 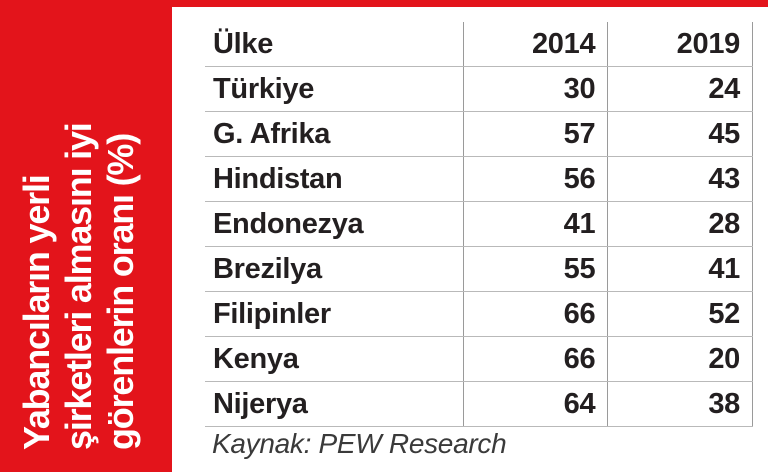 What do you see at coordinates (334, 89) in the screenshot?
I see `country-cell: Türkiye` at bounding box center [334, 89].